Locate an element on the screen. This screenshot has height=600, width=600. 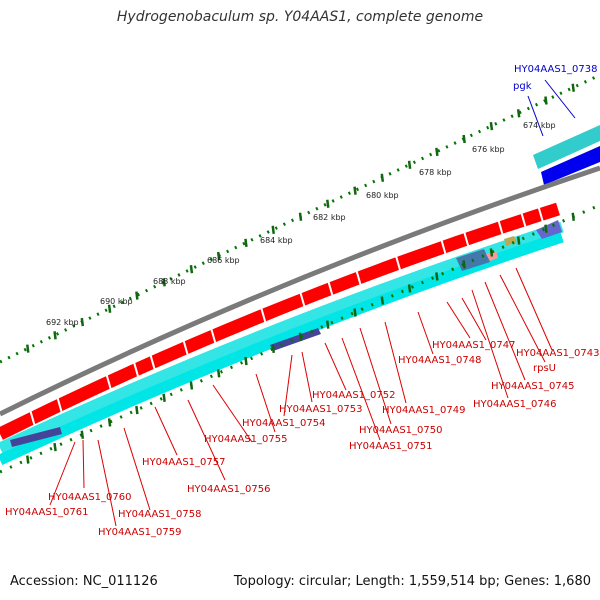
ruler-label-680: 680 kbp is located at coordinates (382, 195).